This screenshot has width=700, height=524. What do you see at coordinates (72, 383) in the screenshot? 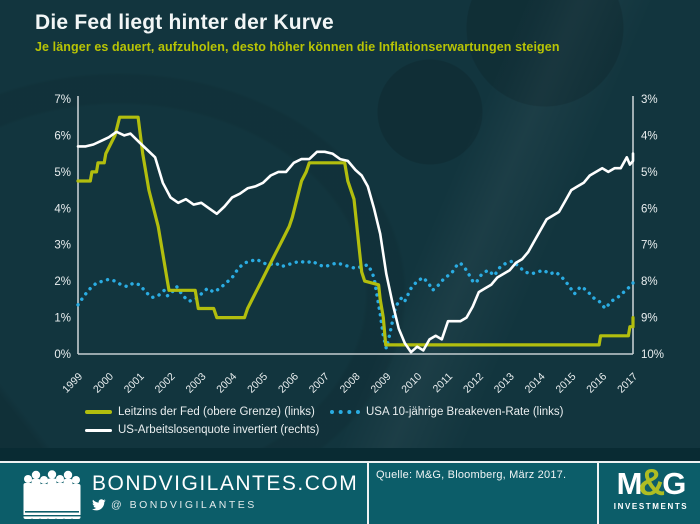
I see `svg-text: 1999` at bounding box center [72, 383].